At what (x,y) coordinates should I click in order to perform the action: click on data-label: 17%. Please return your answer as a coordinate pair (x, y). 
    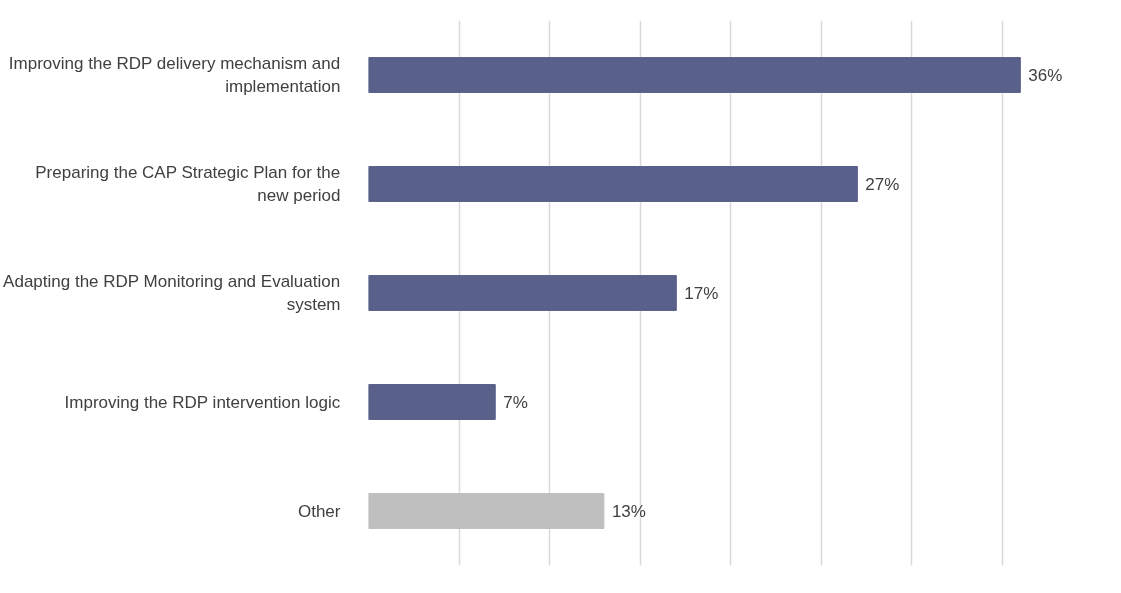
    Looking at the image, I should click on (701, 293).